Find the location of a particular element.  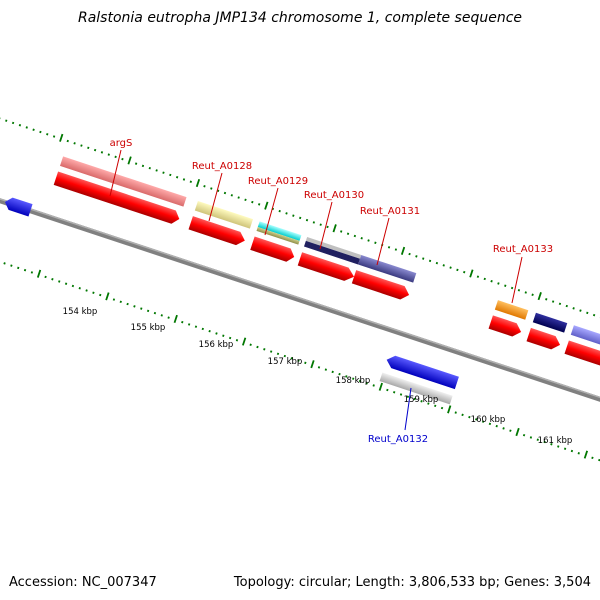

gene-bar-reut-a0130 is located at coordinates (331, 252).